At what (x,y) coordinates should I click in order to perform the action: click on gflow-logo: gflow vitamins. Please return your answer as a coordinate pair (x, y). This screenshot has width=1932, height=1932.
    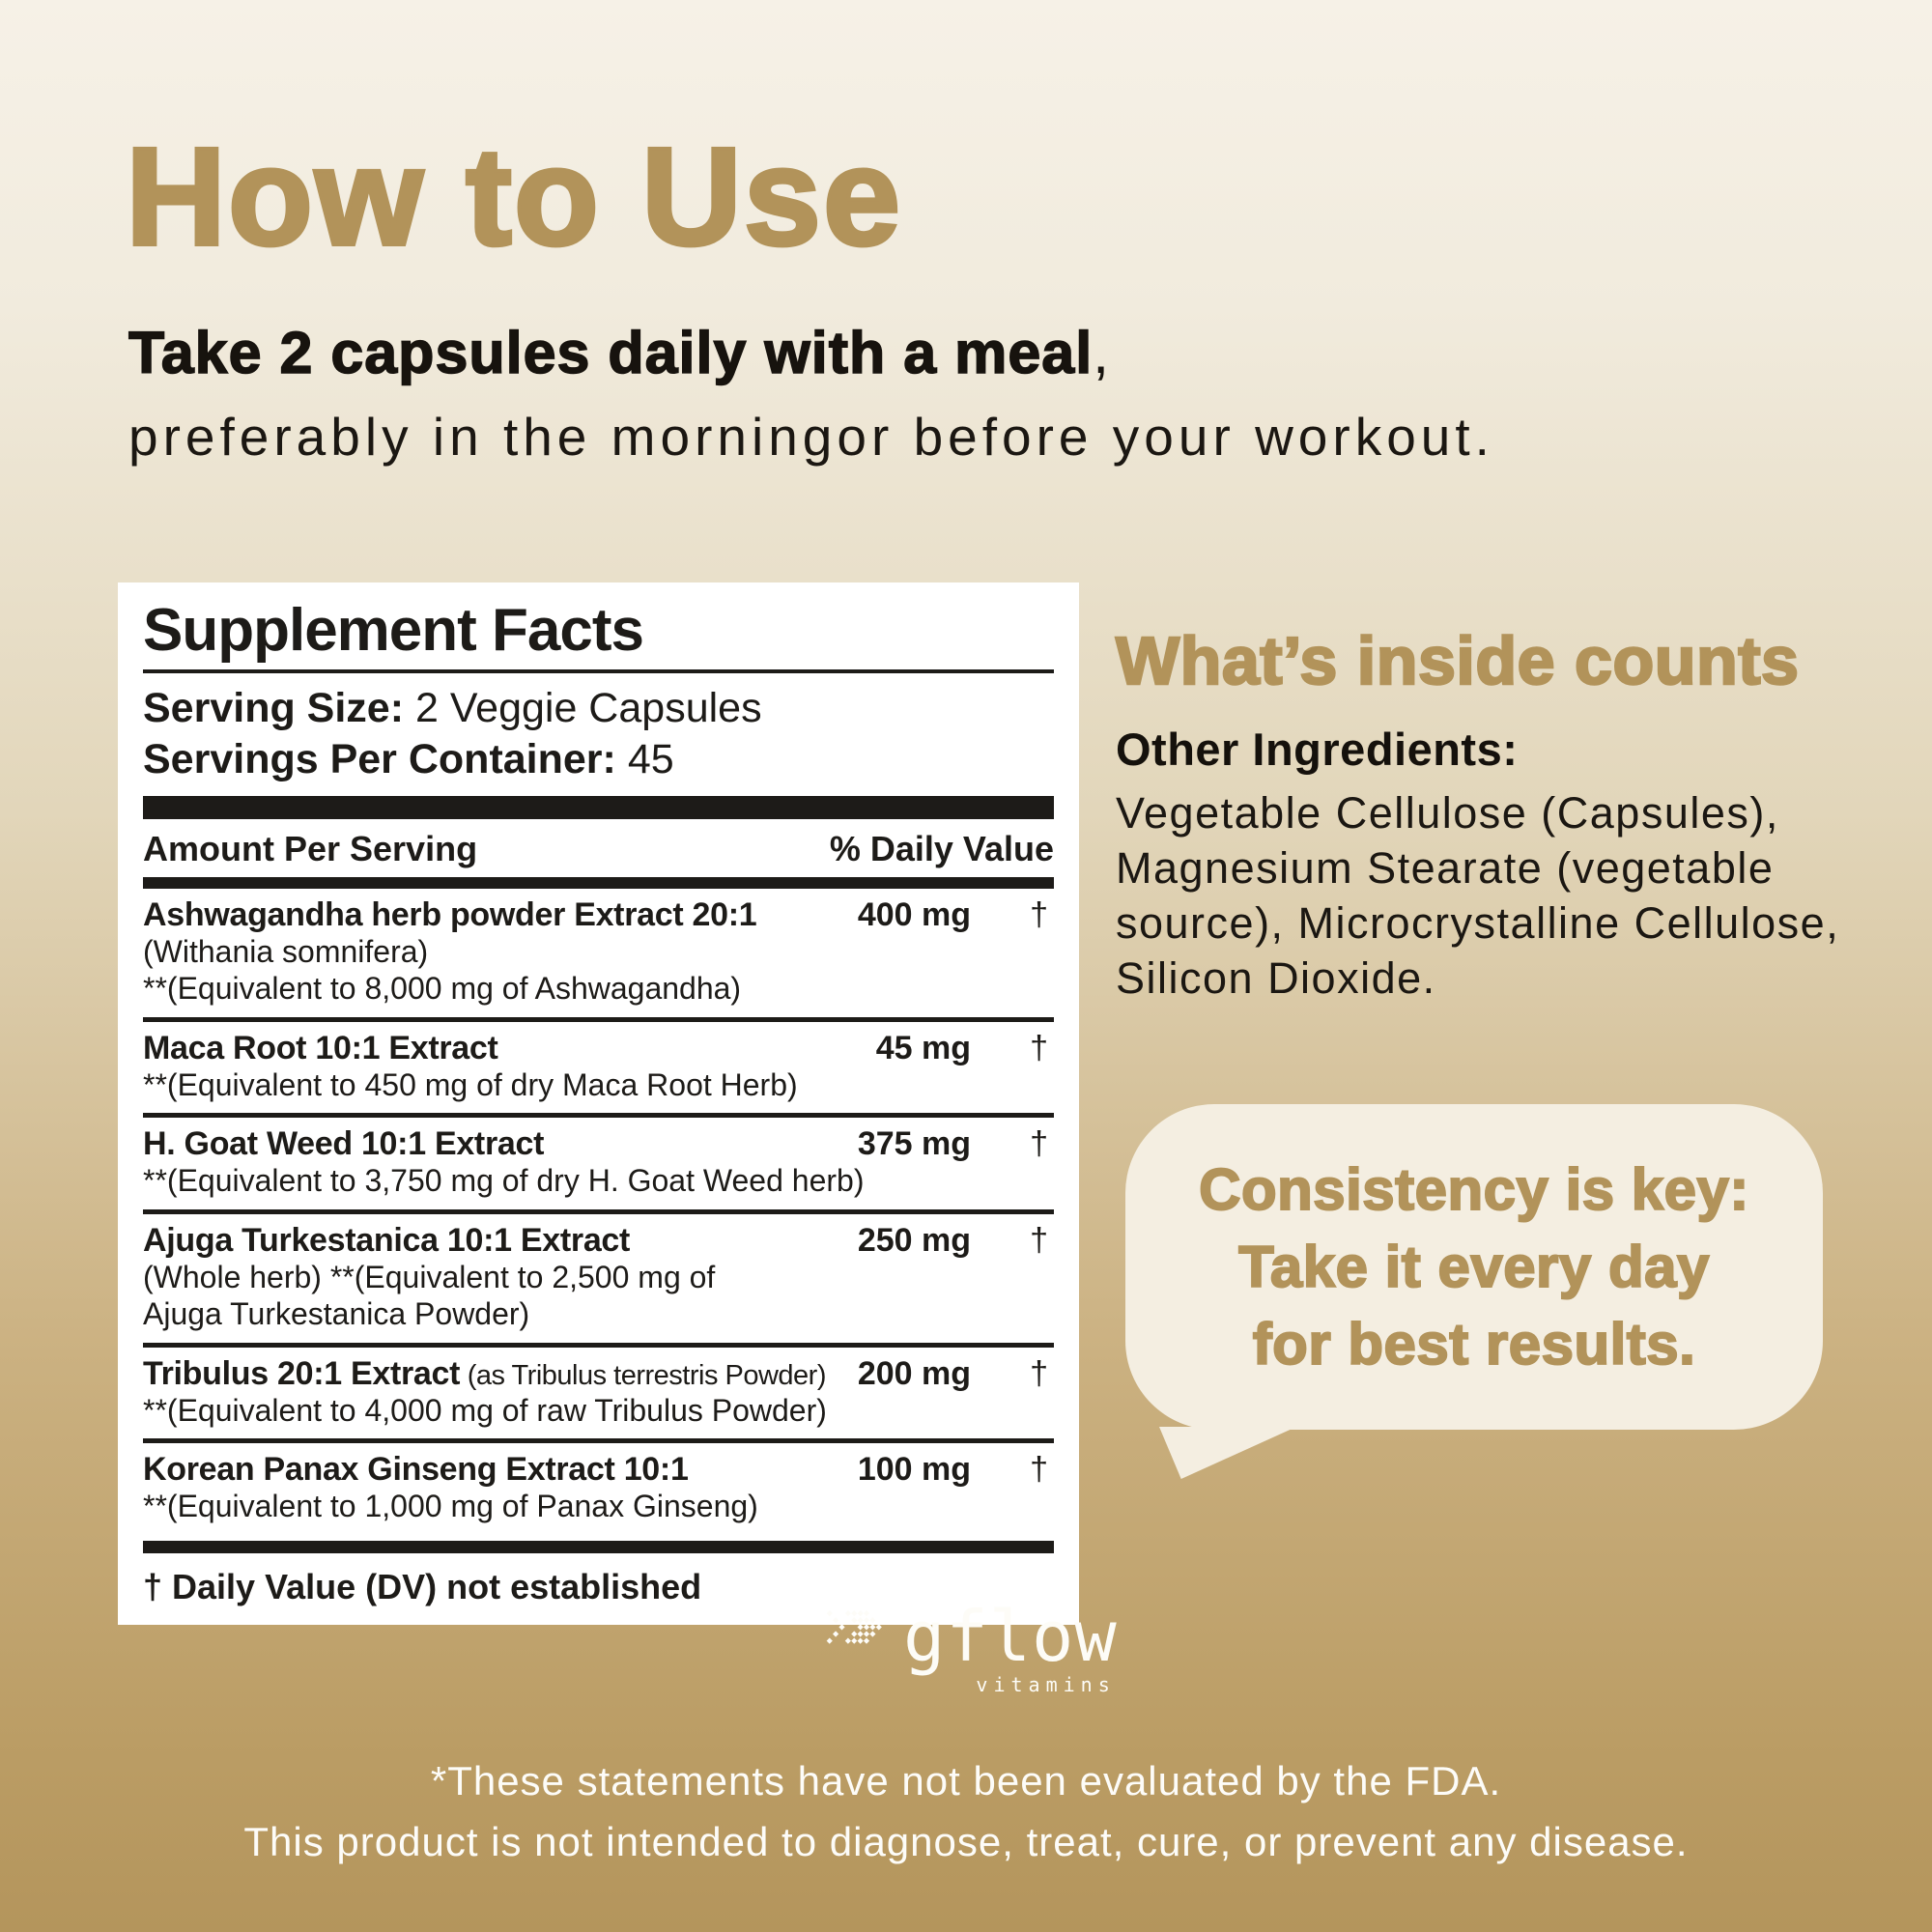
    Looking at the image, I should click on (972, 1649).